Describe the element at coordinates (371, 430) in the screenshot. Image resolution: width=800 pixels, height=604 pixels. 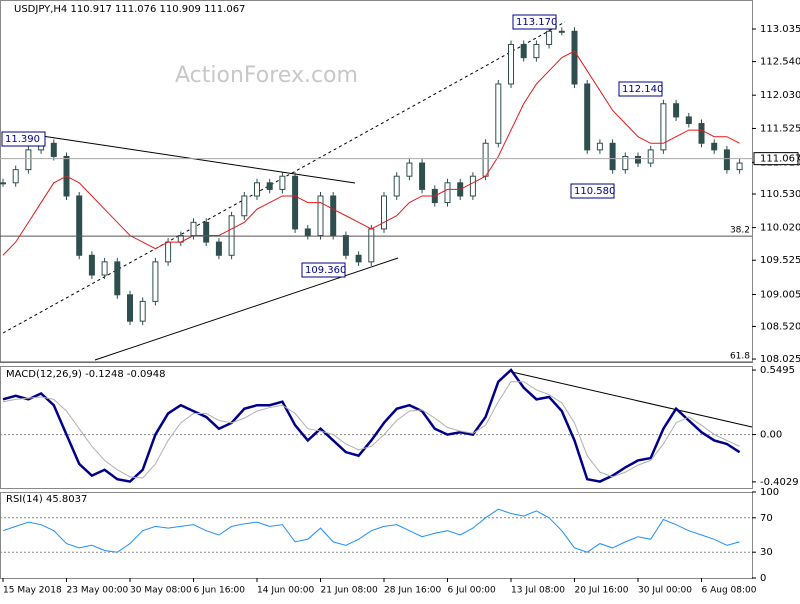
I see `series-line` at that location.